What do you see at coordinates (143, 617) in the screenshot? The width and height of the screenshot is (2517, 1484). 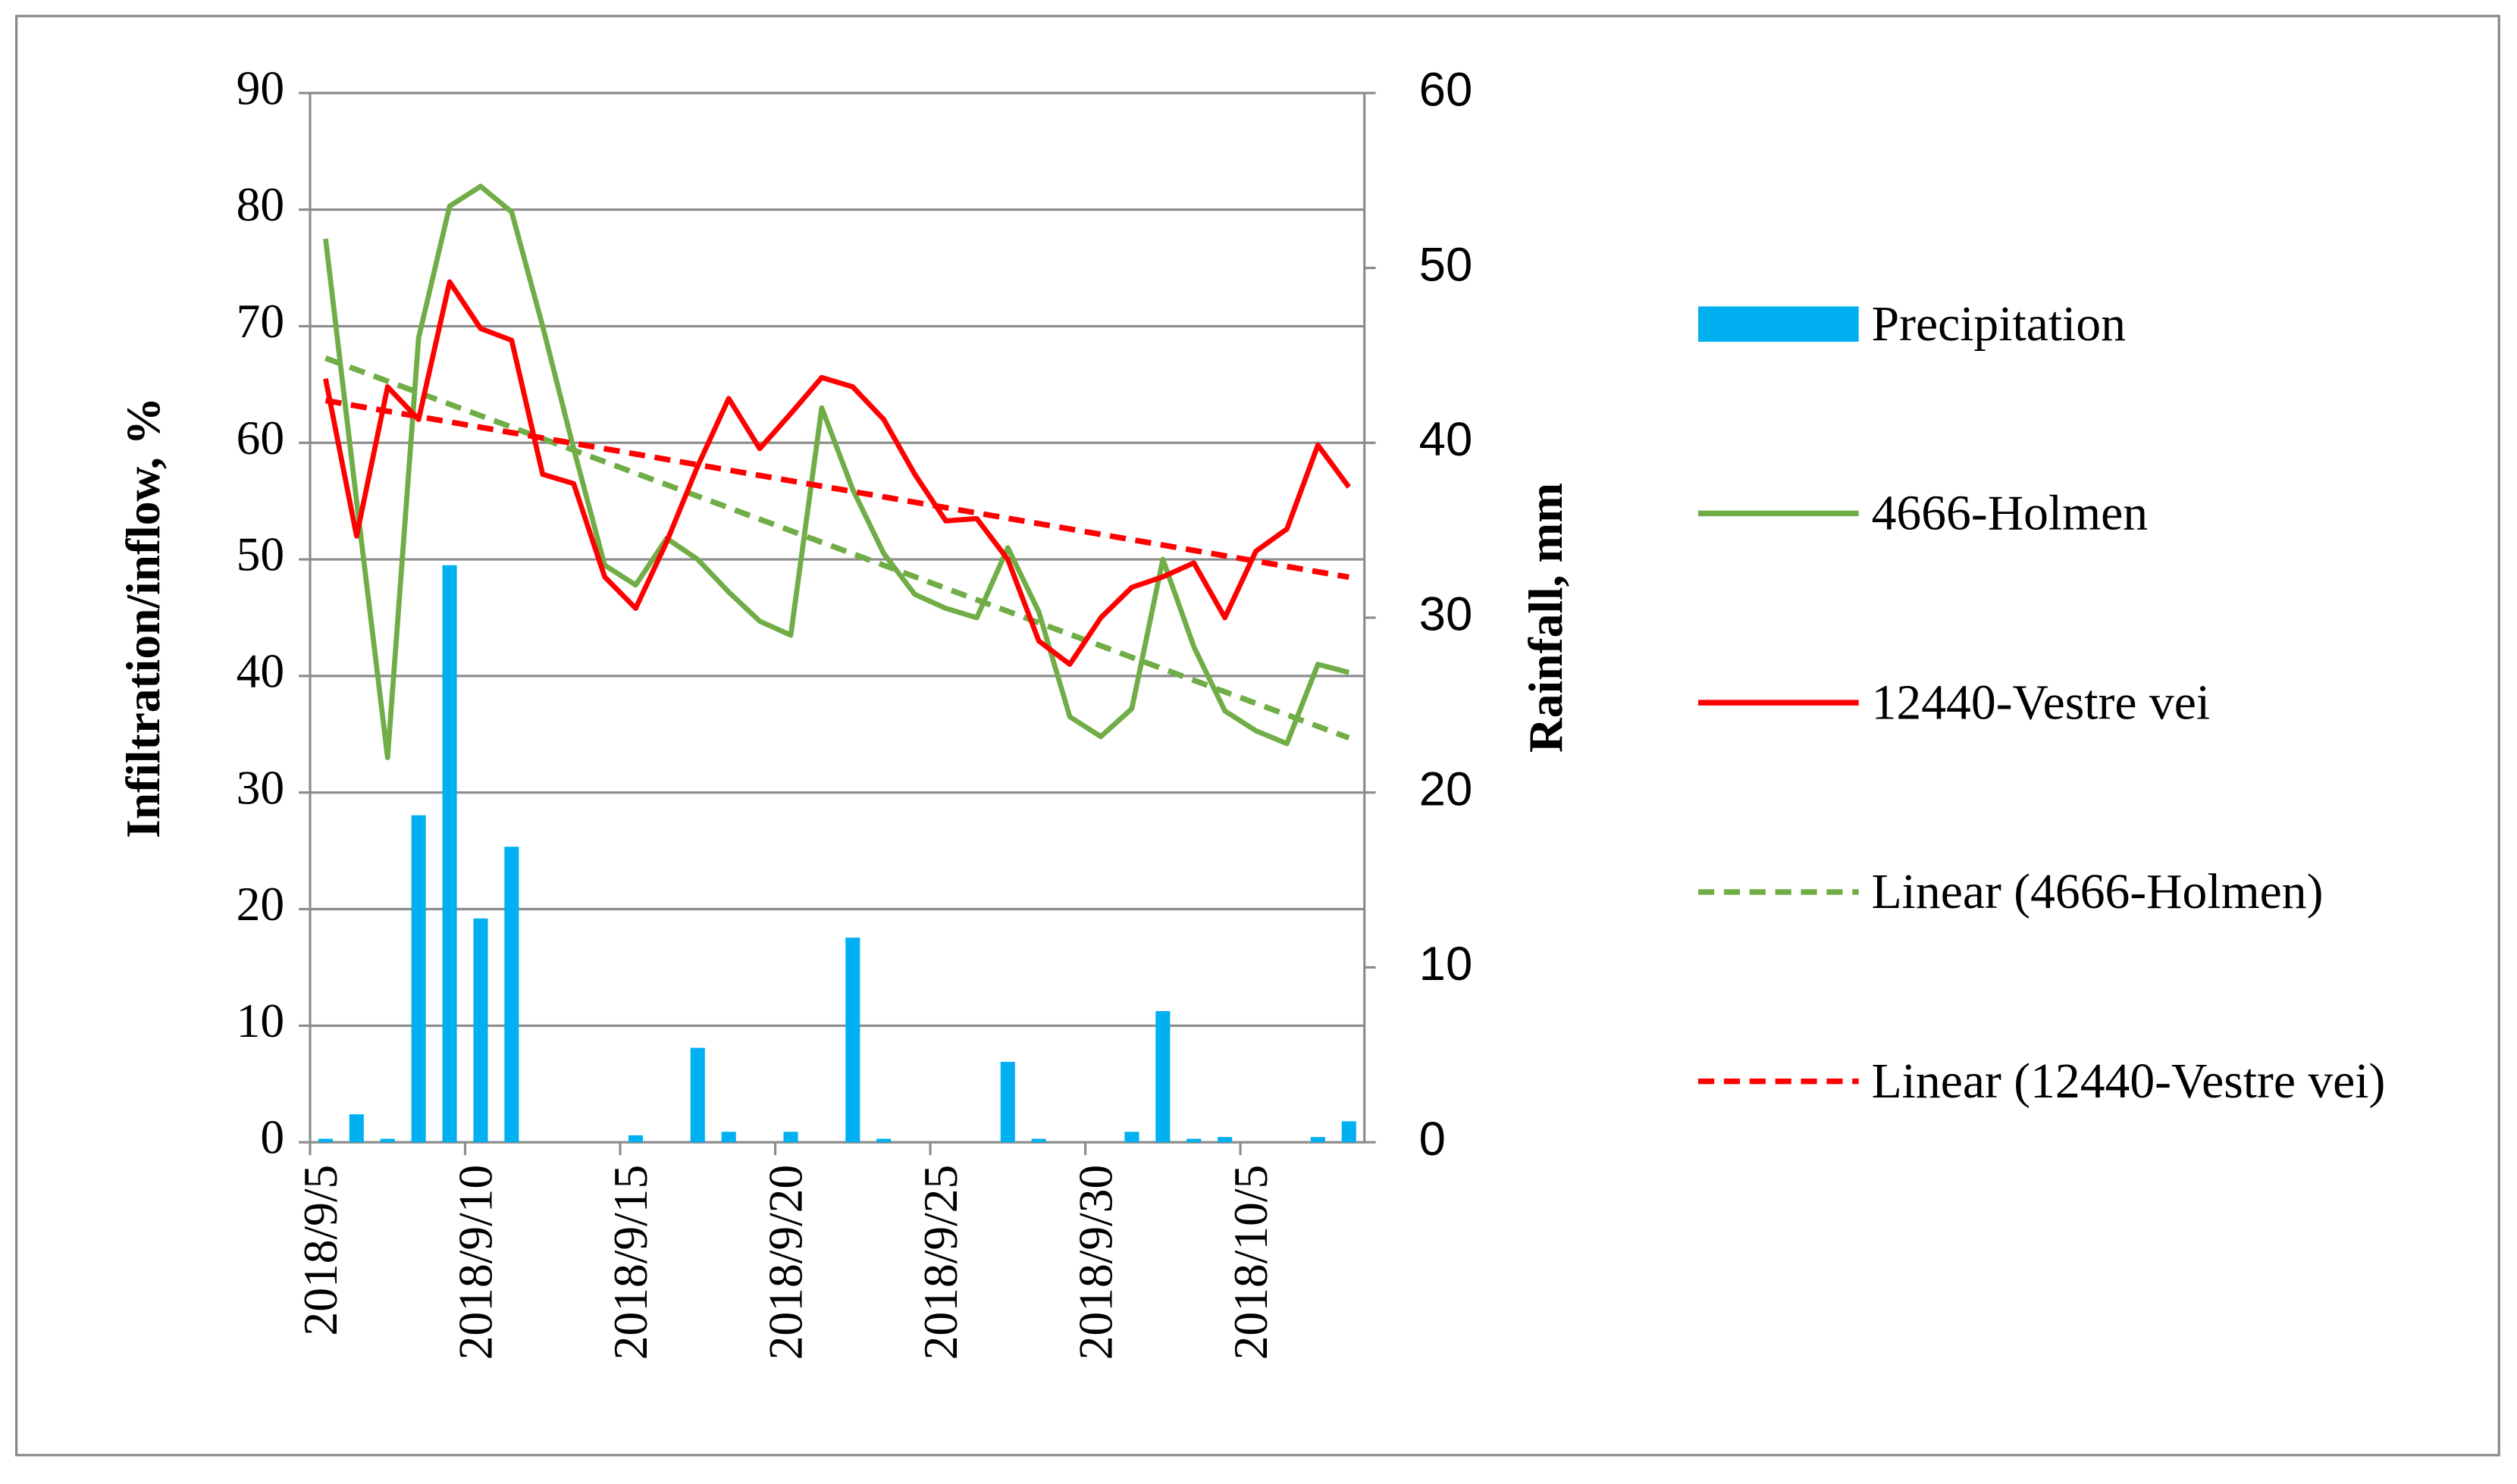 I see `y-axis-title: Infiltration/inflow, %` at bounding box center [143, 617].